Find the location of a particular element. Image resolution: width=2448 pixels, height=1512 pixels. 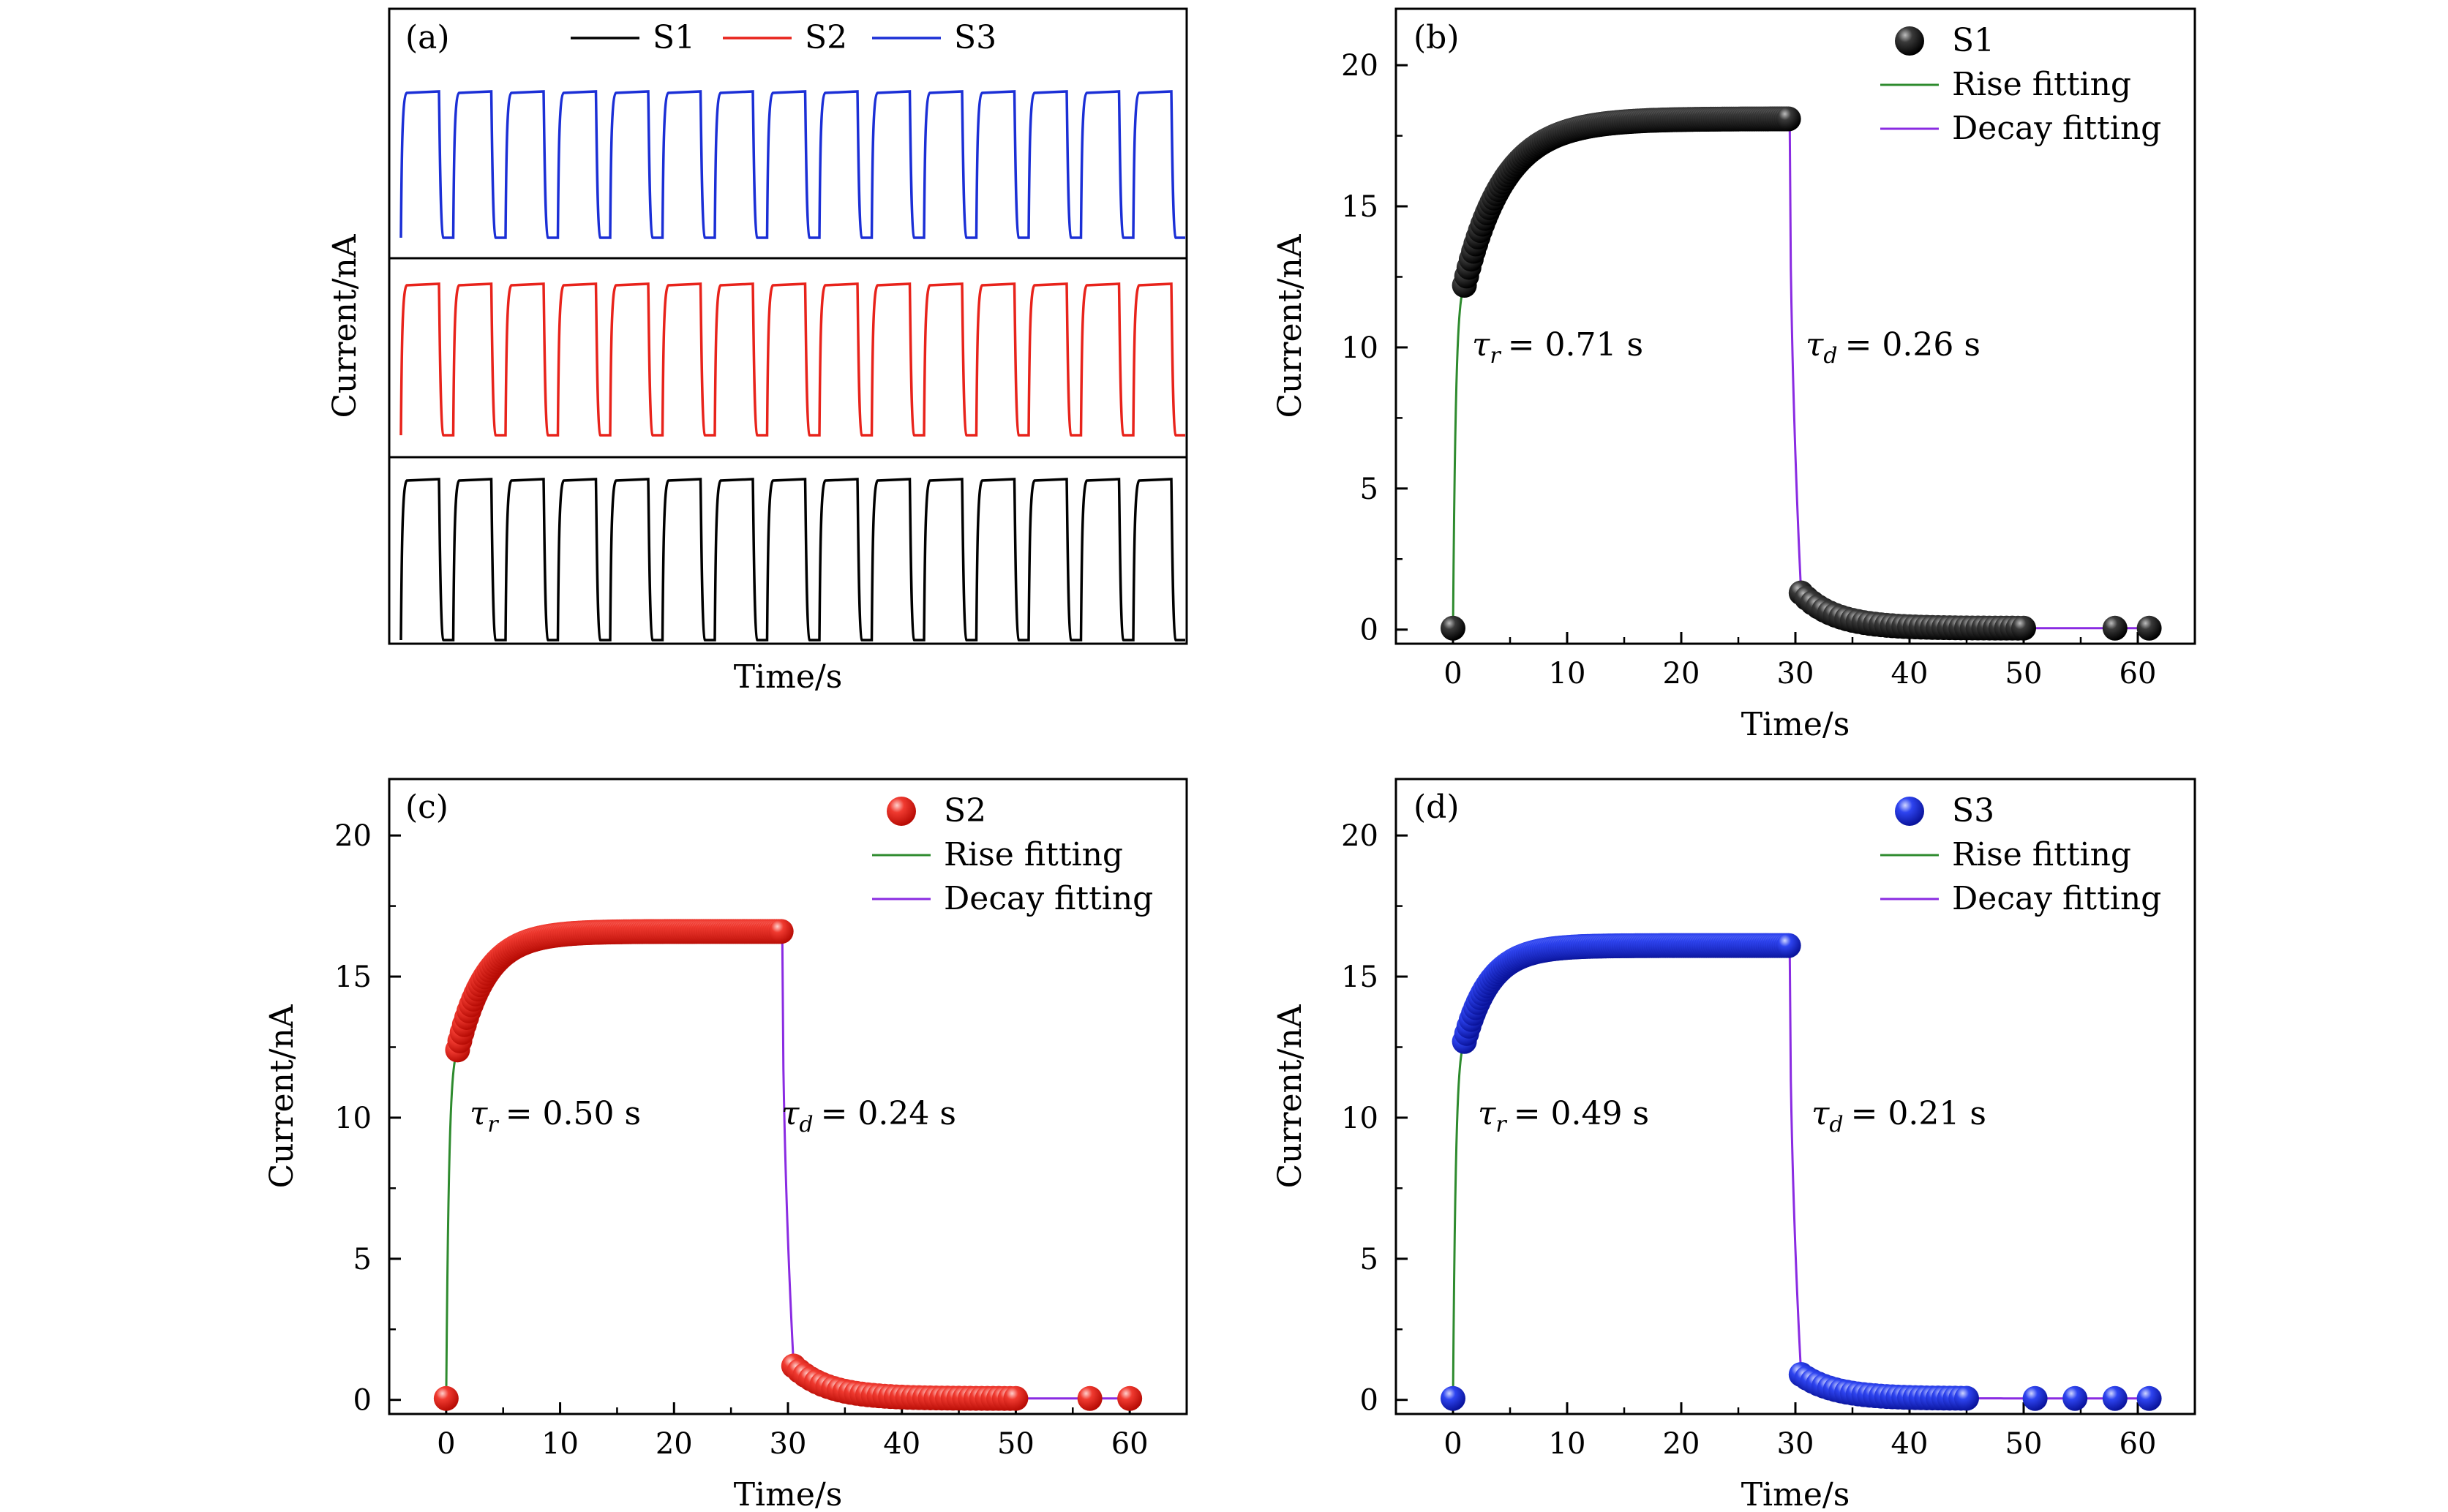

panel-c-legend: S2 Rise fitting Decay fitting is located at coordinates (1012, 855).